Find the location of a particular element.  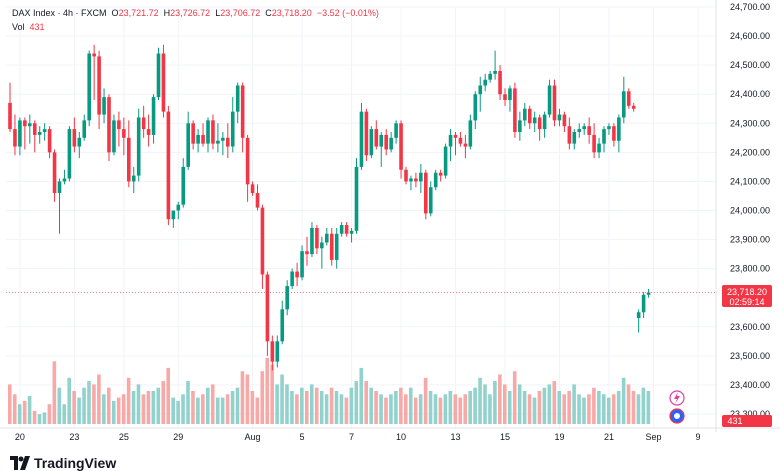

tradingview-logo: TradingView is located at coordinates (63, 463).